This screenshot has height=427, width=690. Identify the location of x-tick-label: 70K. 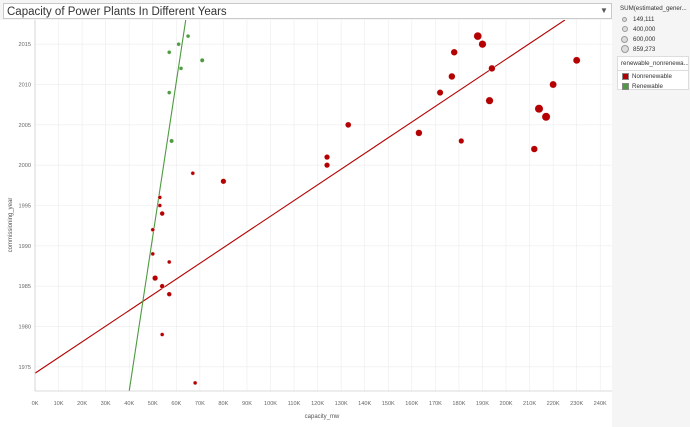
(200, 404).